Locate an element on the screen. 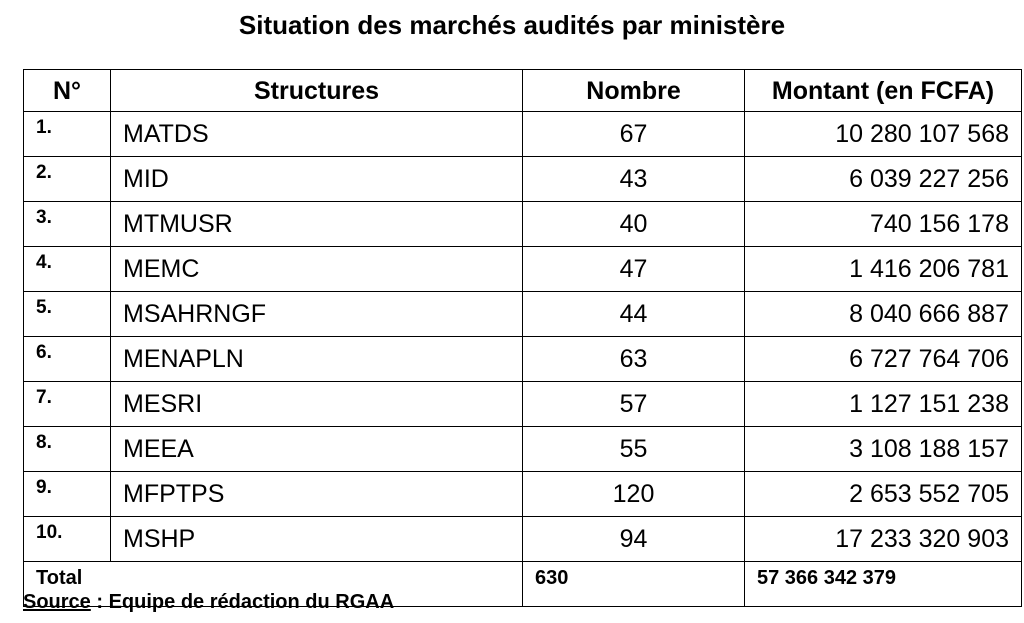  table-header-row: N° Structures Nombre Montant (en FCFA) is located at coordinates (522, 90).